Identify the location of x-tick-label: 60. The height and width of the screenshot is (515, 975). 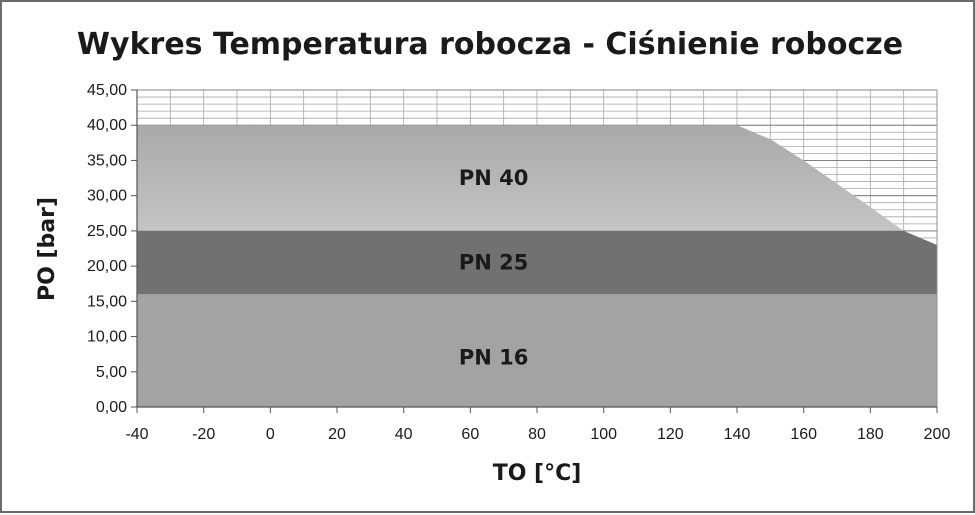
(470, 434).